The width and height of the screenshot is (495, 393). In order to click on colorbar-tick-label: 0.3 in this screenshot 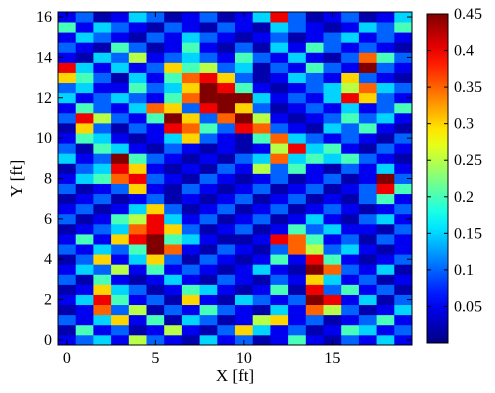, I will do `click(464, 124)`.